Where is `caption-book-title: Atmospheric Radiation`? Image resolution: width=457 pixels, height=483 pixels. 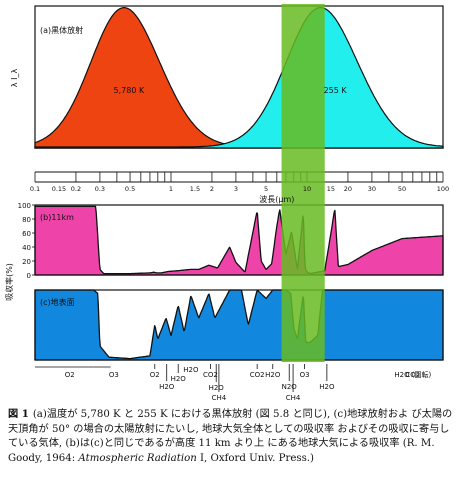
caption-book-title: Atmospheric Radiation is located at coordinates (137, 458).